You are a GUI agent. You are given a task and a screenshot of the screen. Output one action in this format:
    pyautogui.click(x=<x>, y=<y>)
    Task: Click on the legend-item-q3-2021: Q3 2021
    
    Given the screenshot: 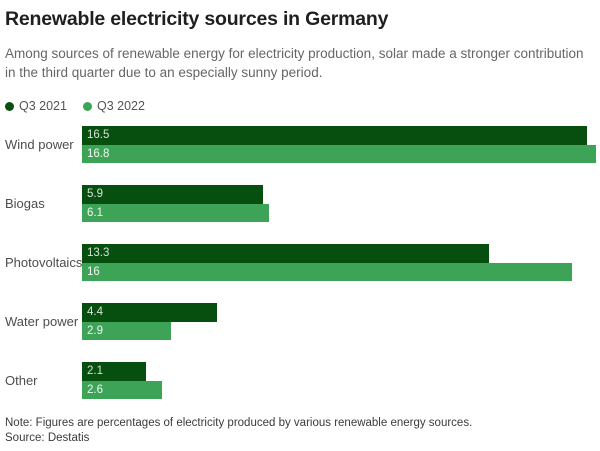 What is the action you would take?
    pyautogui.click(x=36, y=106)
    